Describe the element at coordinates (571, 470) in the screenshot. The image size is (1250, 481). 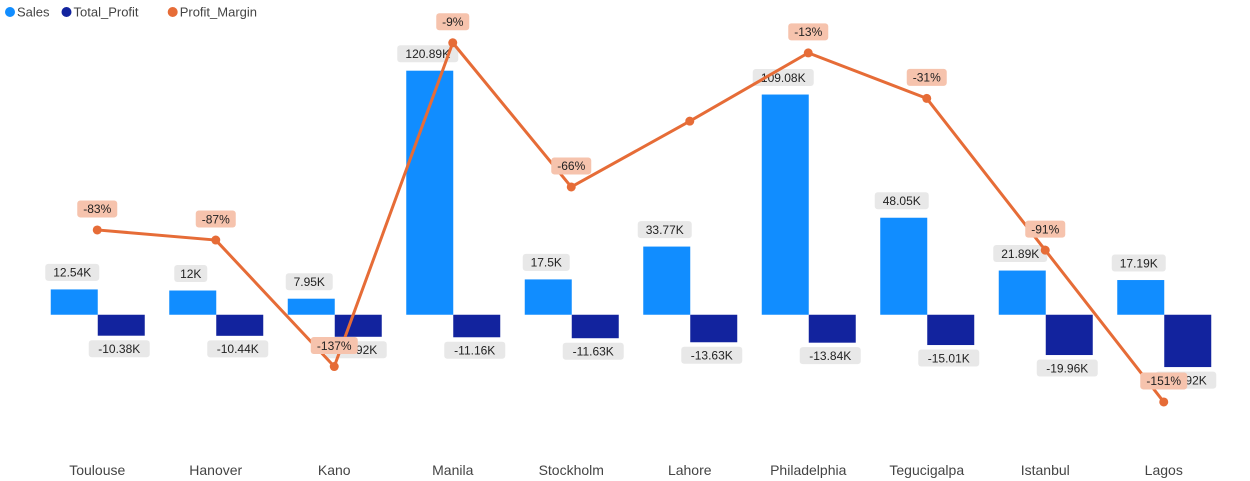
I see `x-tick-stockholm: Stockholm` at that location.